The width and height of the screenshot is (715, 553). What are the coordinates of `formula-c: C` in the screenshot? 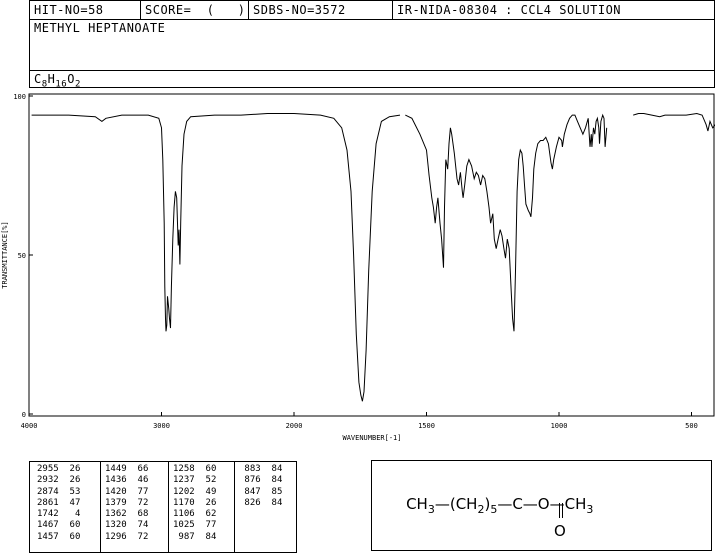 It's located at (38, 79).